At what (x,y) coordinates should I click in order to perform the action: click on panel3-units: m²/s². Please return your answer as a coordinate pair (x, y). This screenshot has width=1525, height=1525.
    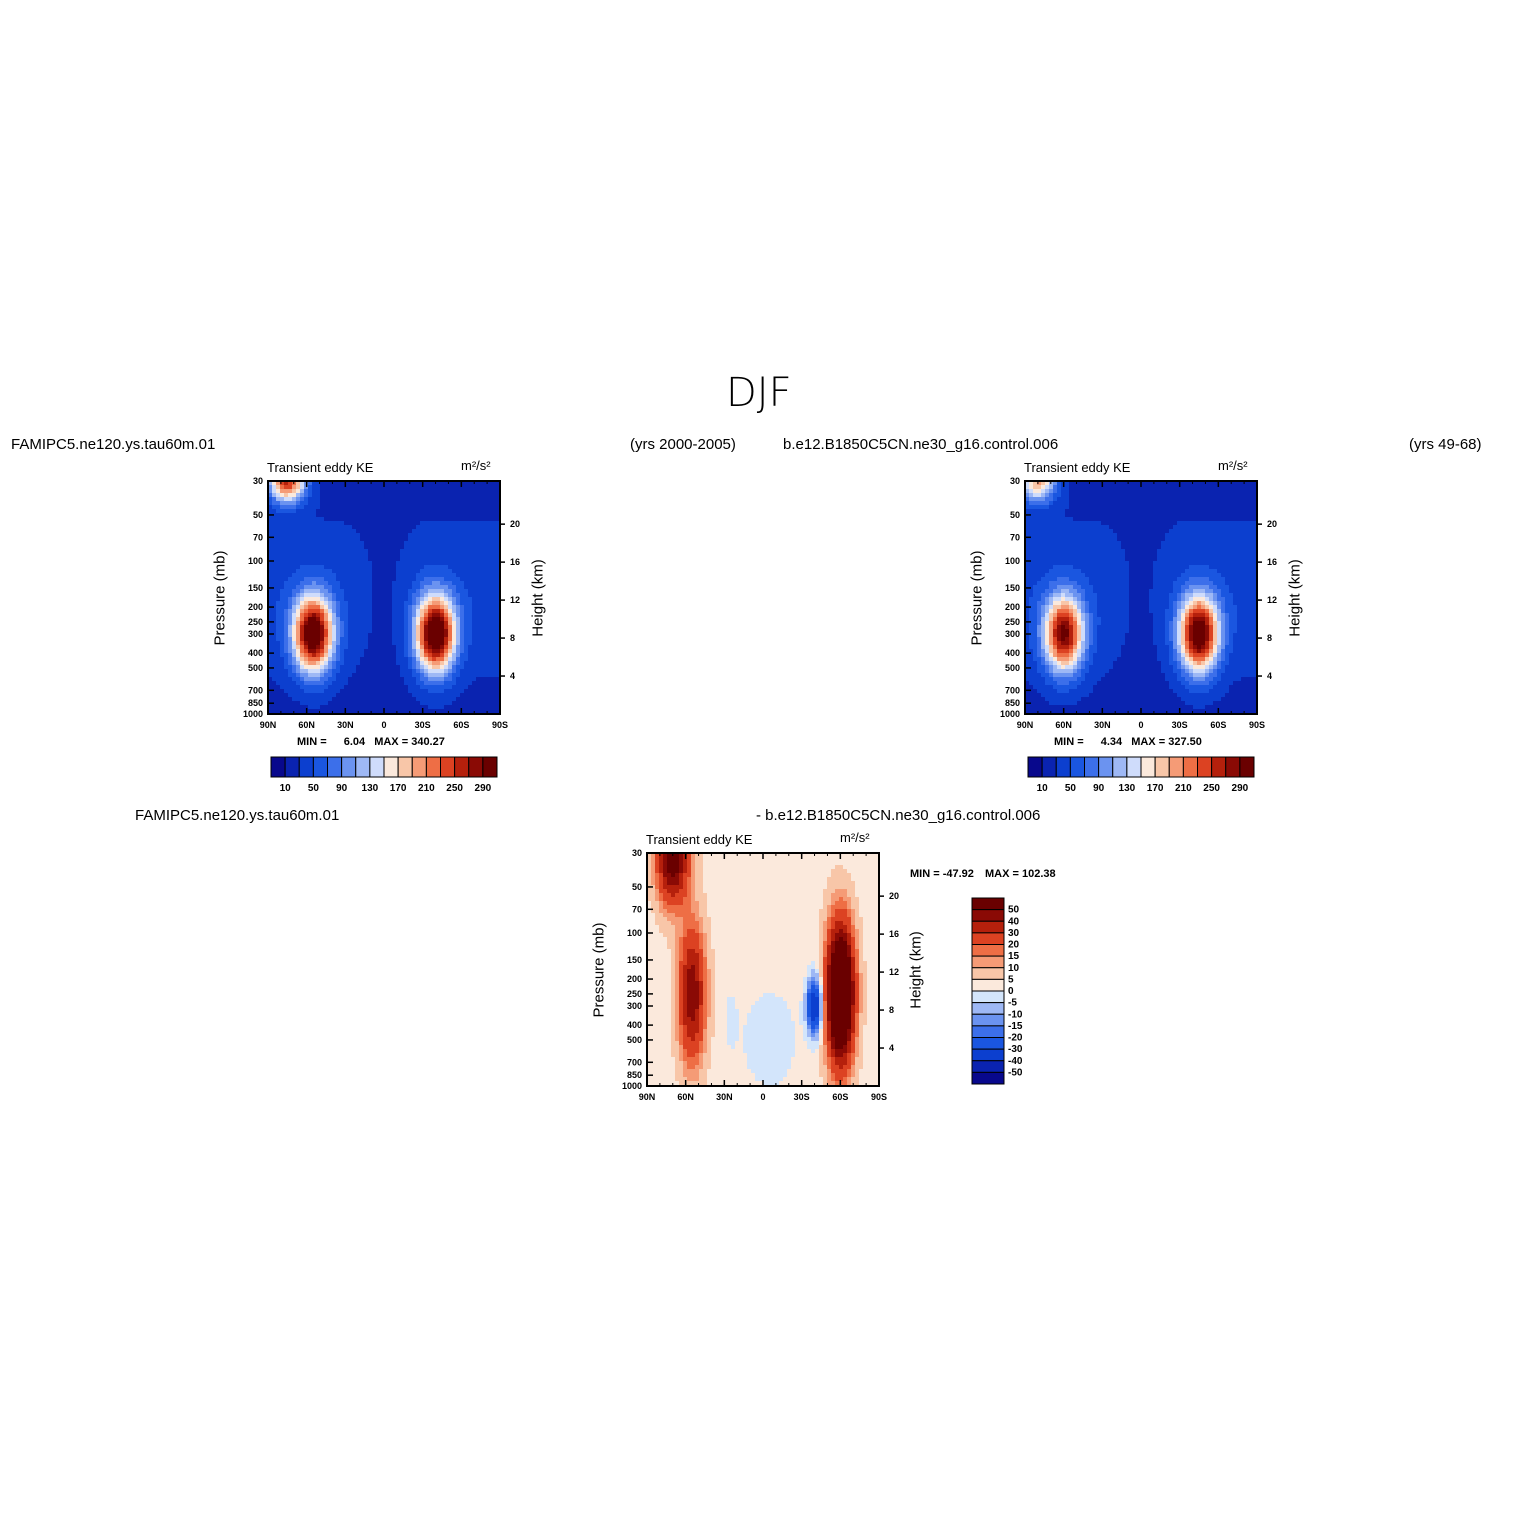
    Looking at the image, I should click on (855, 837).